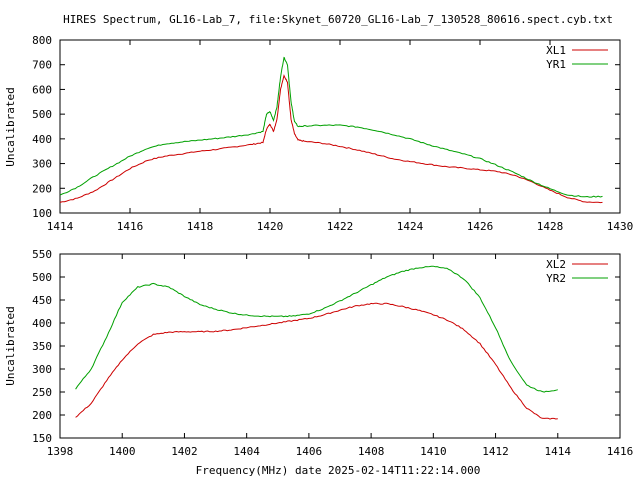 Image resolution: width=640 pixels, height=485 pixels. Describe the element at coordinates (42, 392) in the screenshot. I see `y-tick-label: 250` at that location.